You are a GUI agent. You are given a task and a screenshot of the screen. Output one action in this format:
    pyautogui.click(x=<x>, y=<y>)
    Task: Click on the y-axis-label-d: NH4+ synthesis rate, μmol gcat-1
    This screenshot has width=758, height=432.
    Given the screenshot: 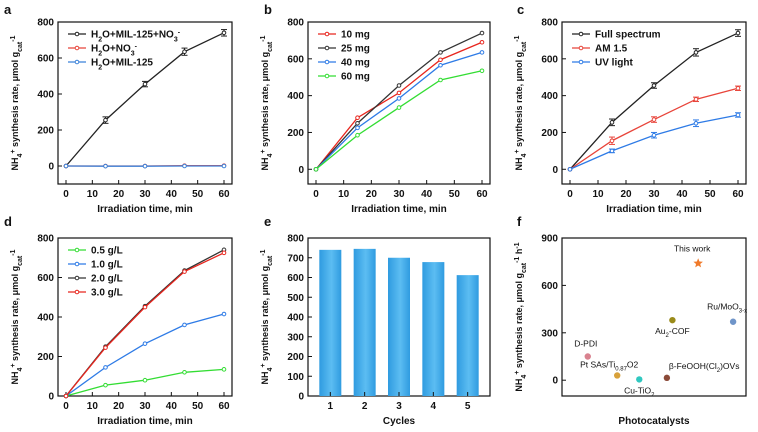 What is the action you would take?
    pyautogui.click(x=17, y=316)
    